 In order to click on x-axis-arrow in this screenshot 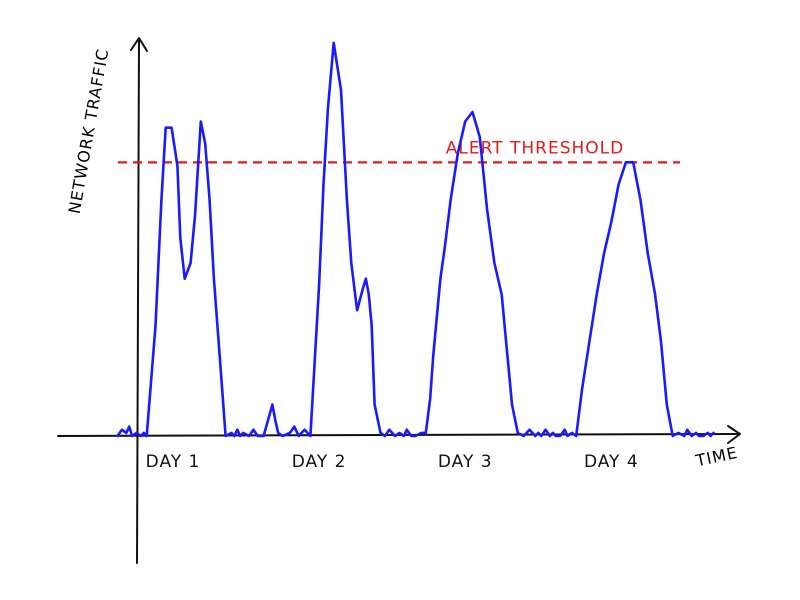, I will do `click(734, 434)`.